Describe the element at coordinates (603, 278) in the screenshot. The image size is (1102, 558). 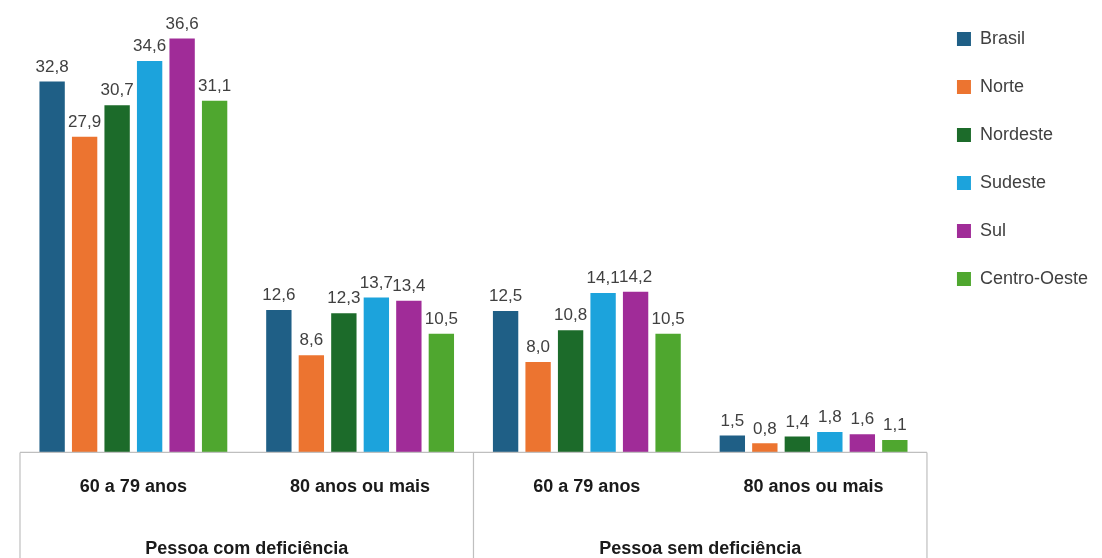
I see `data-label: 14,1` at that location.